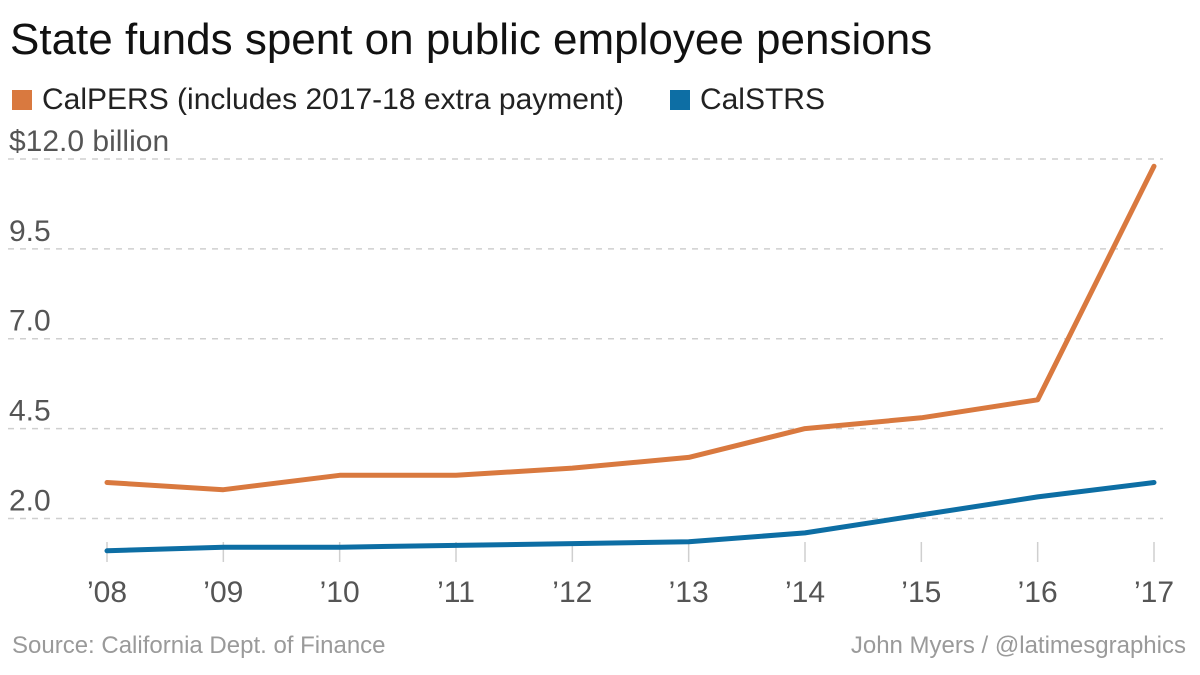 Image resolution: width=1200 pixels, height=675 pixels. I want to click on y-tick-label: $12.0 billion, so click(89, 141).